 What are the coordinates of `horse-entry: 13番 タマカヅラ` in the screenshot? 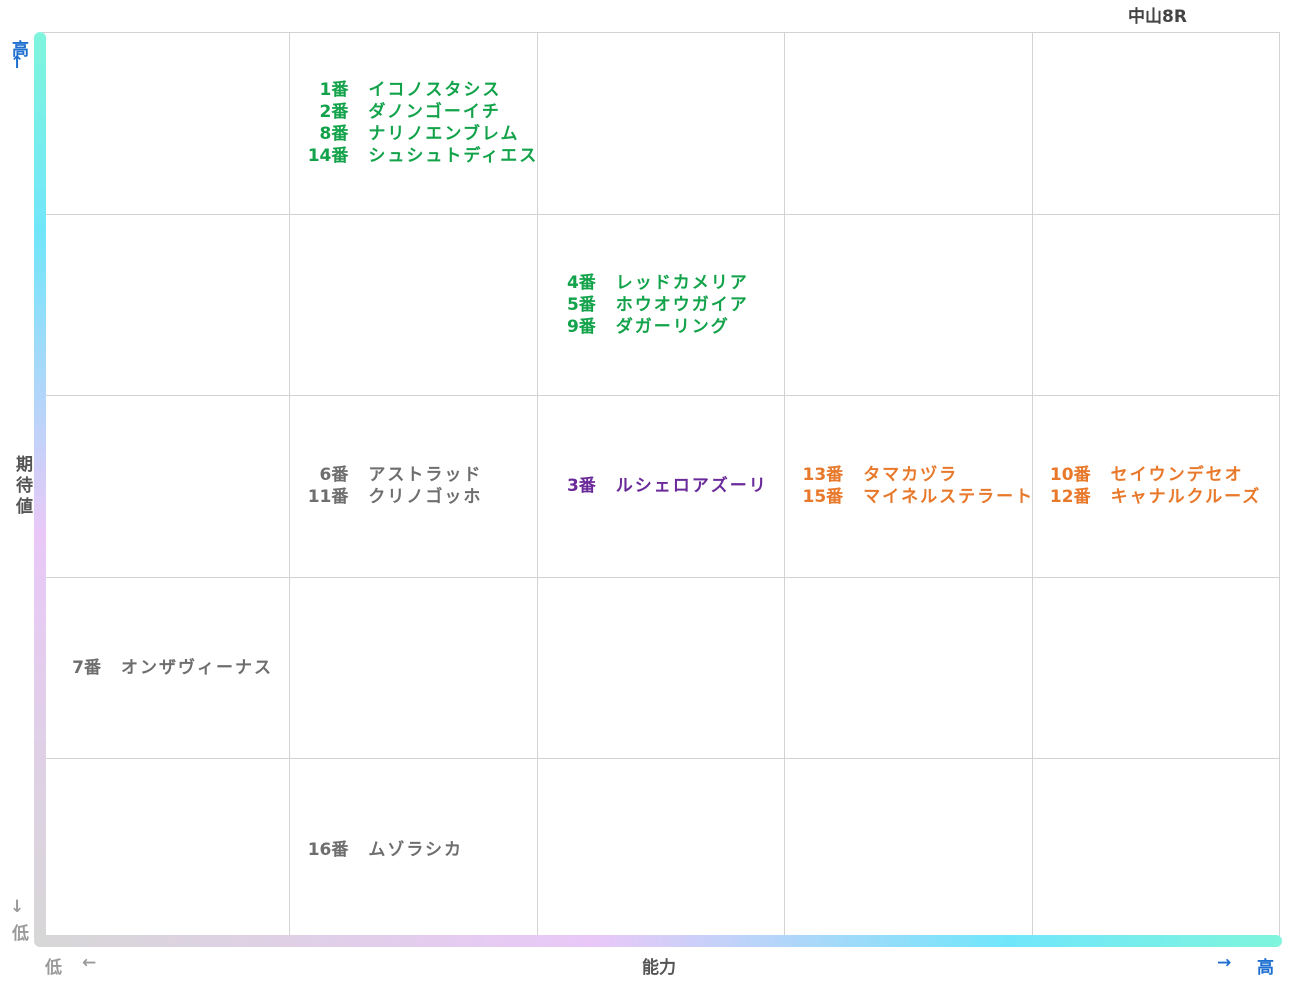 It's located at (914, 475).